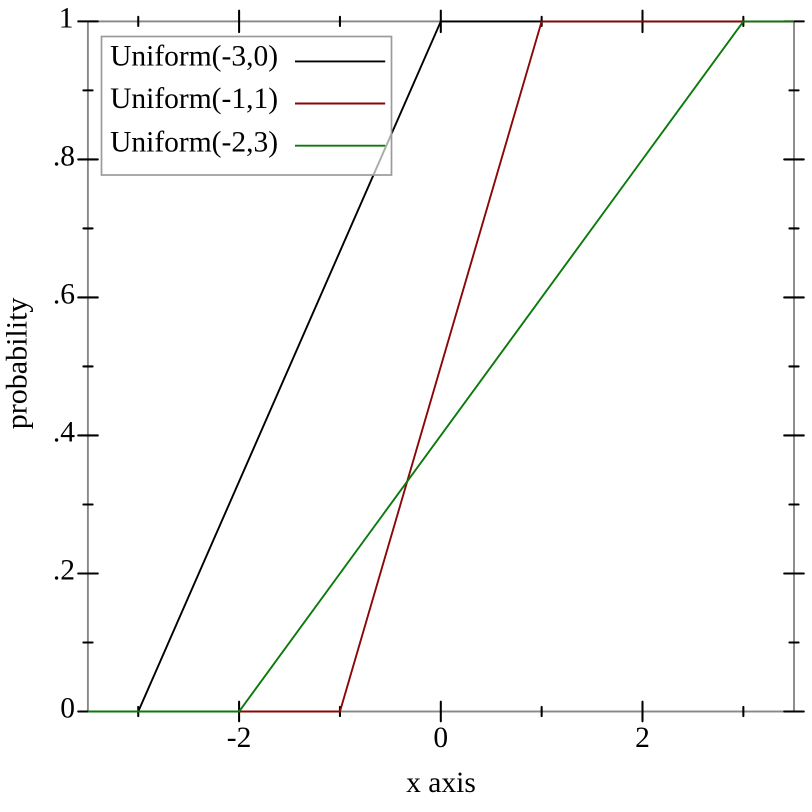 The width and height of the screenshot is (812, 812). Describe the element at coordinates (64, 433) in the screenshot. I see `svg-text: .4` at that location.